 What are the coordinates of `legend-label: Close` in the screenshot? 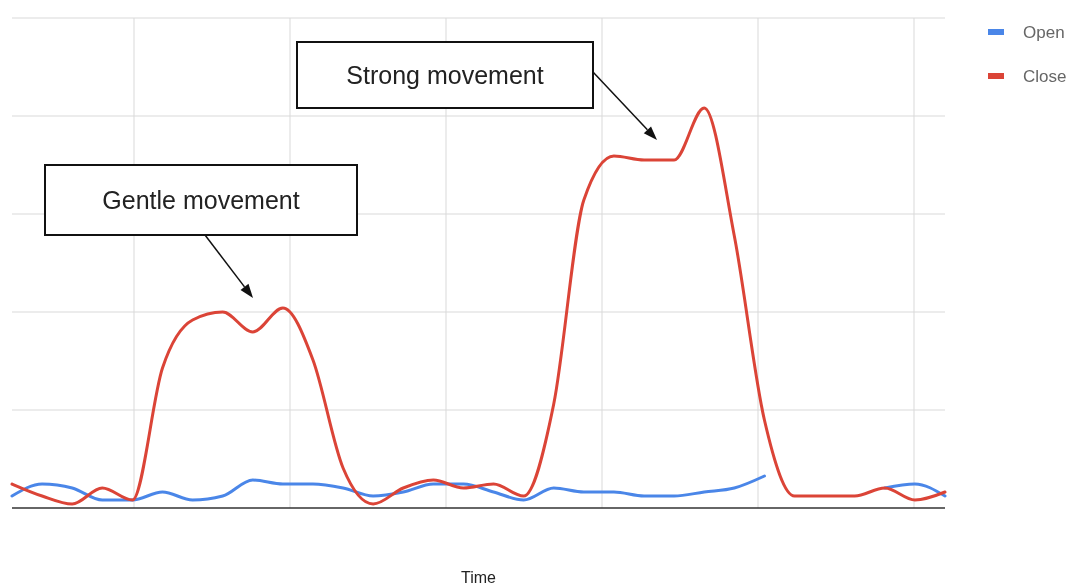 It's located at (1045, 76).